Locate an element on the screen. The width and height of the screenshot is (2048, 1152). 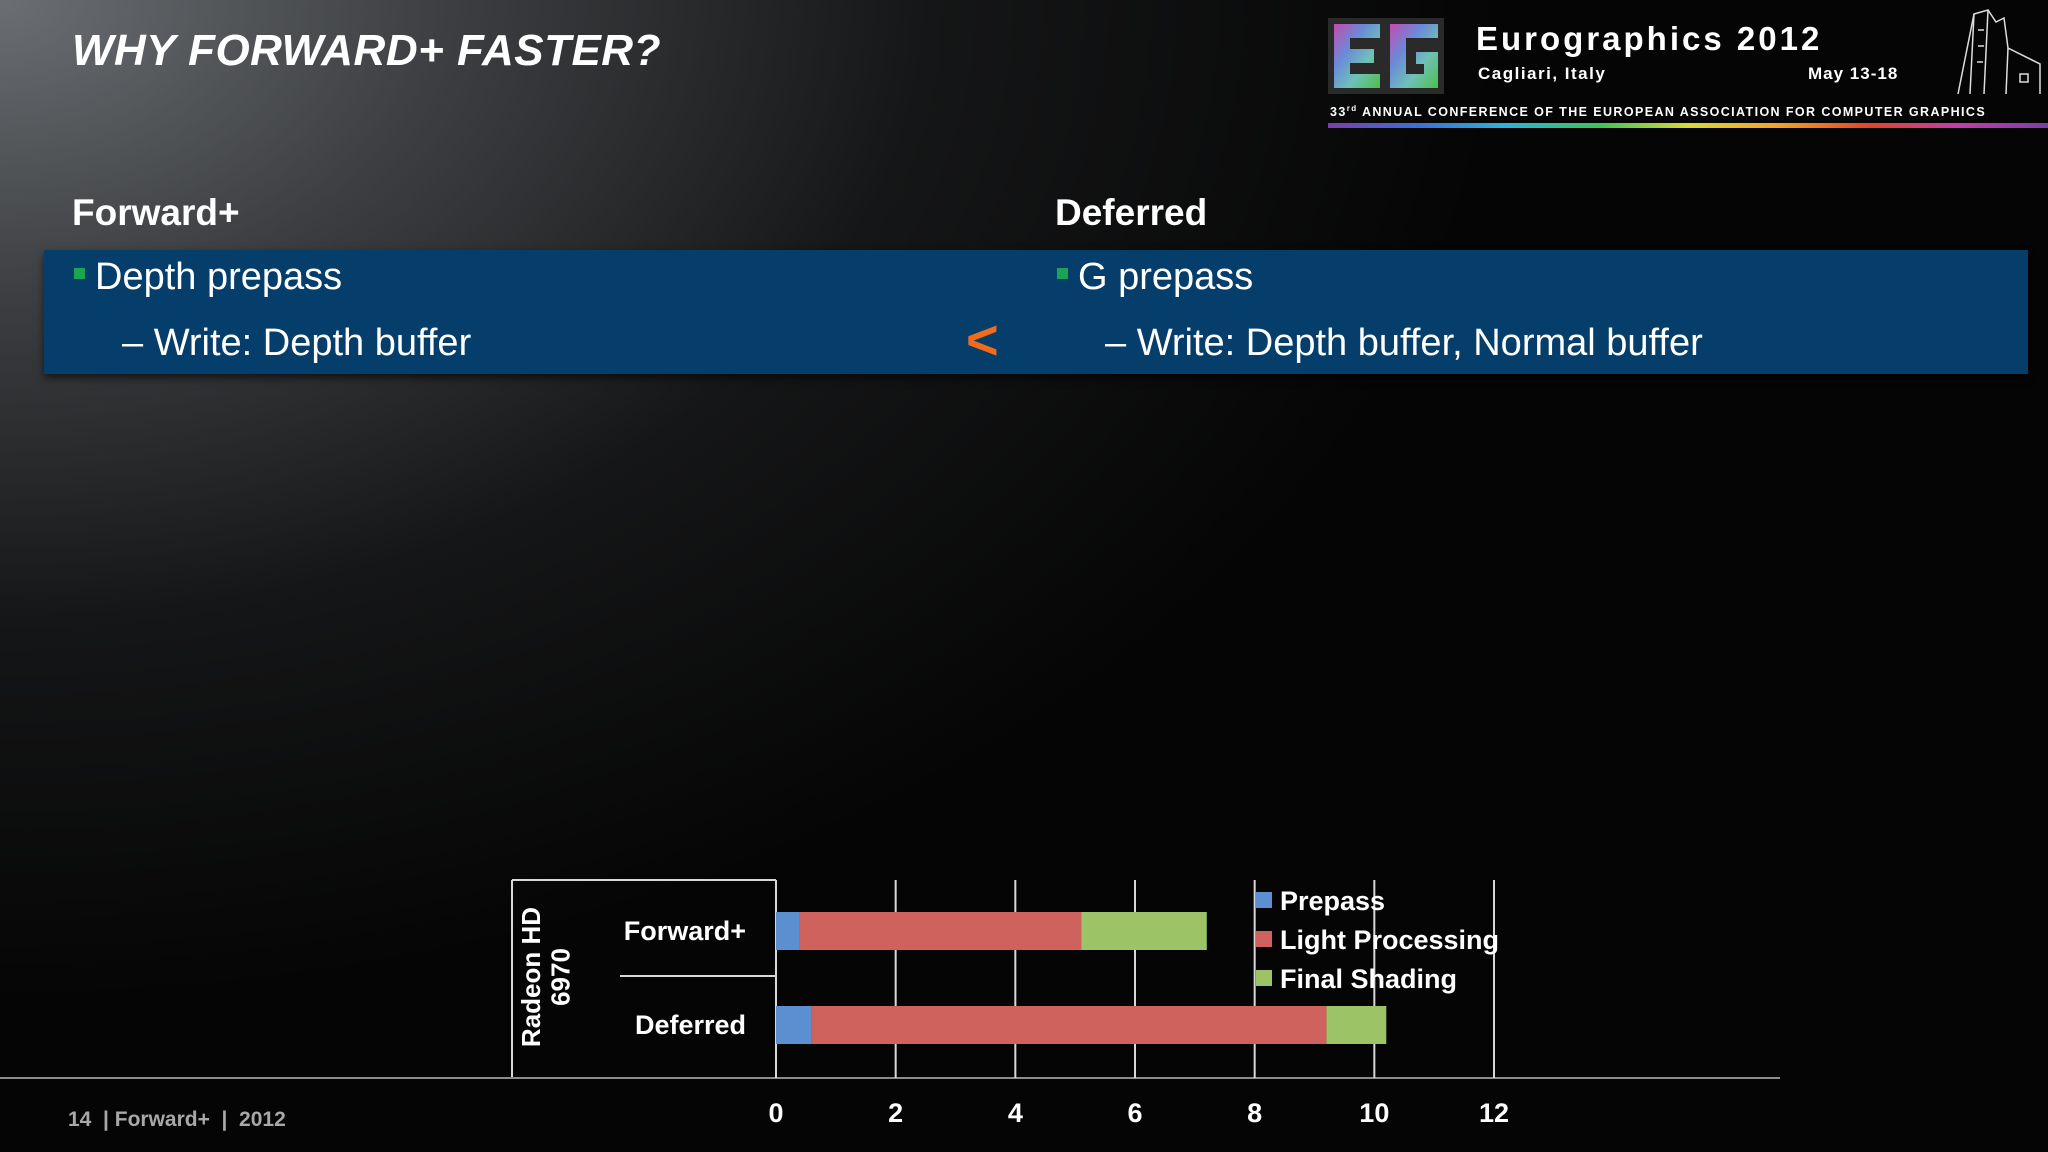
x-tick-label: 6 is located at coordinates (1134, 1113).